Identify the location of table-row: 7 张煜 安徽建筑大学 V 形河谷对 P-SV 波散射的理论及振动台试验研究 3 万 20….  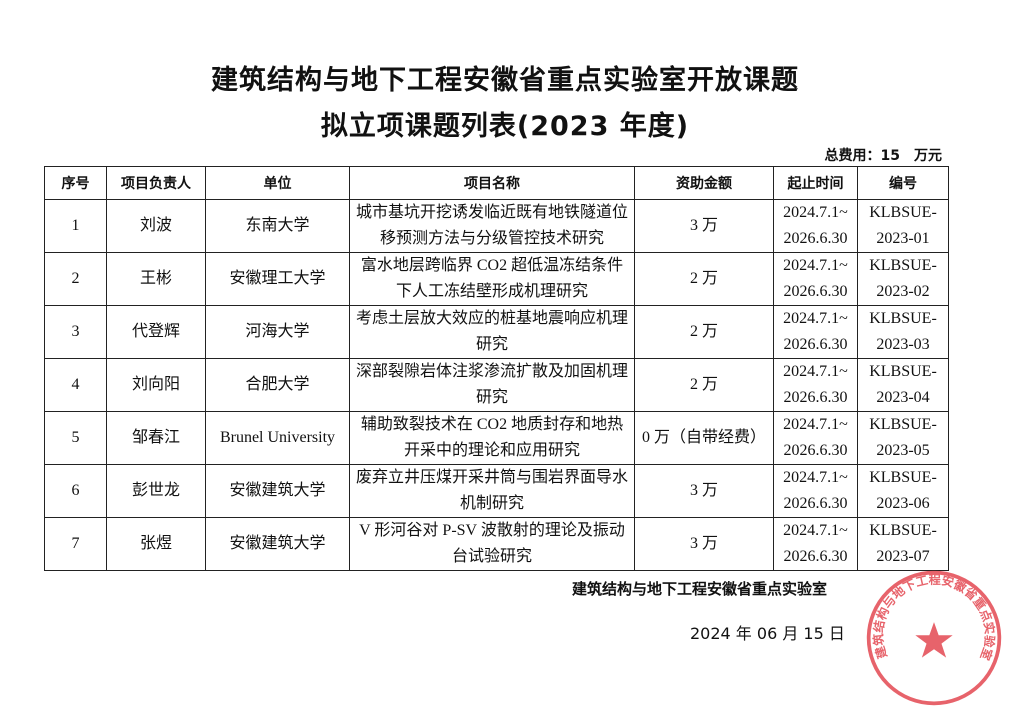
(496, 544).